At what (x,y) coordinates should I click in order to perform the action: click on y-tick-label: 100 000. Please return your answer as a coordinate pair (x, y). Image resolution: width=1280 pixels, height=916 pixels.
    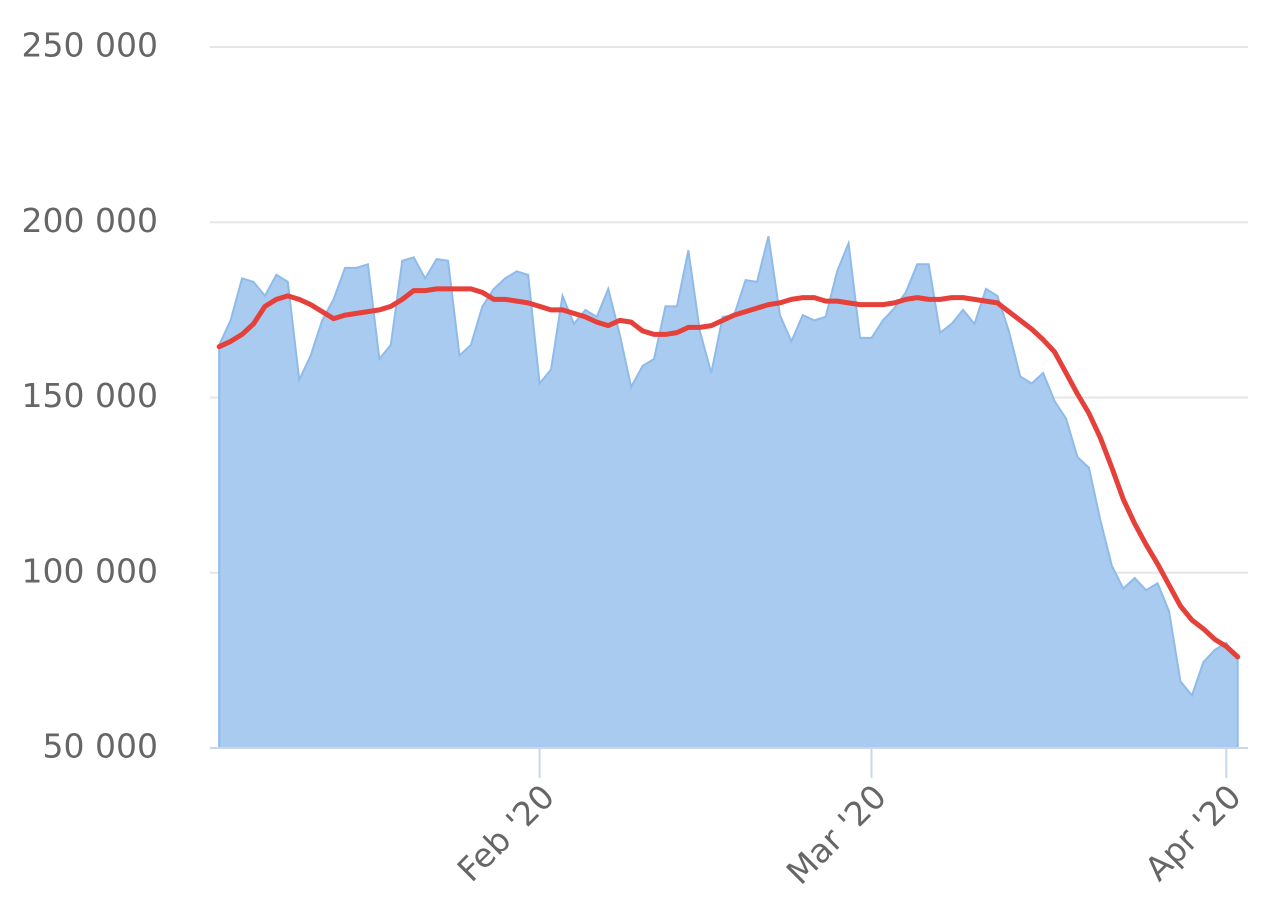
    Looking at the image, I should click on (90, 570).